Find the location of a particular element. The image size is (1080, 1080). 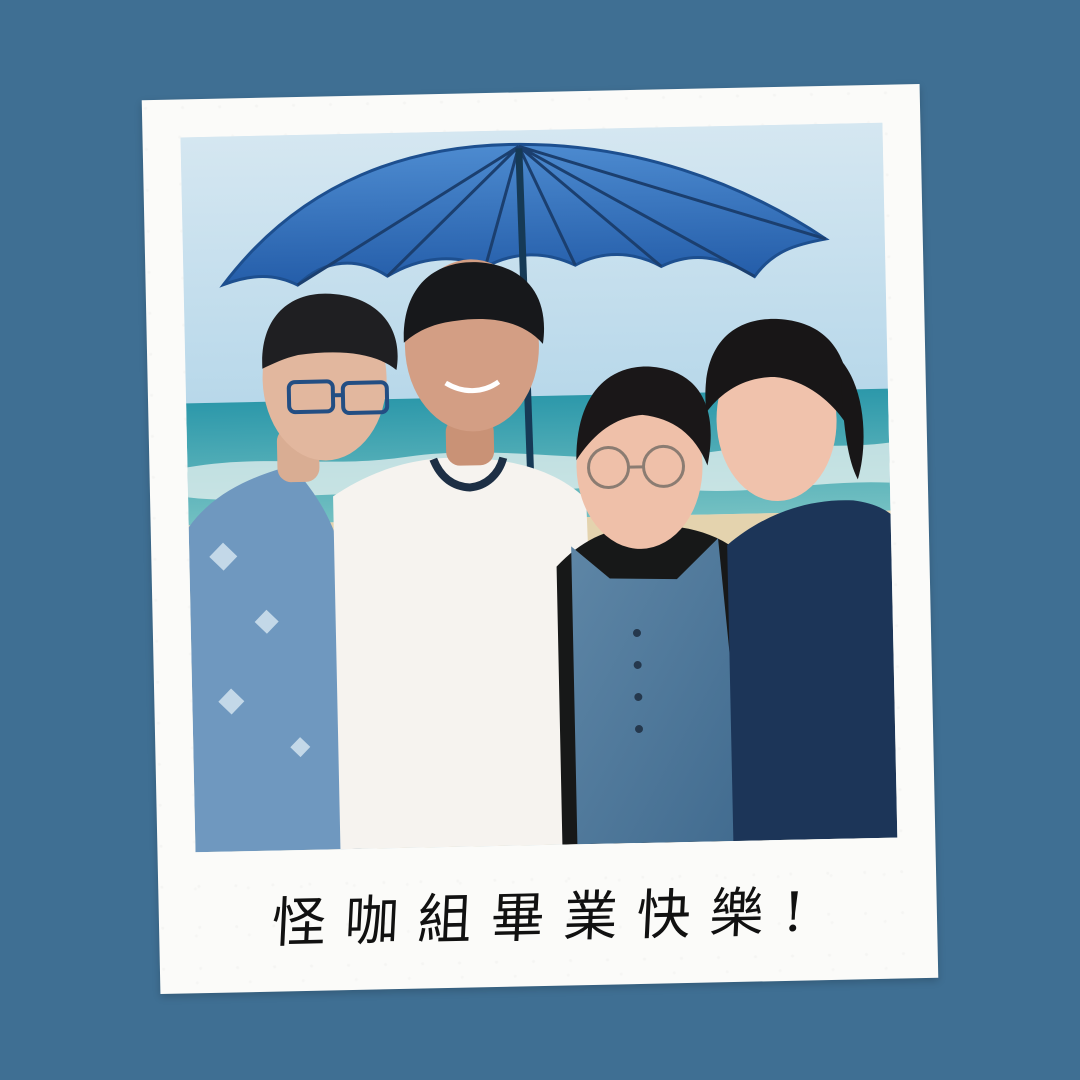

glasses-right is located at coordinates (365, 397).